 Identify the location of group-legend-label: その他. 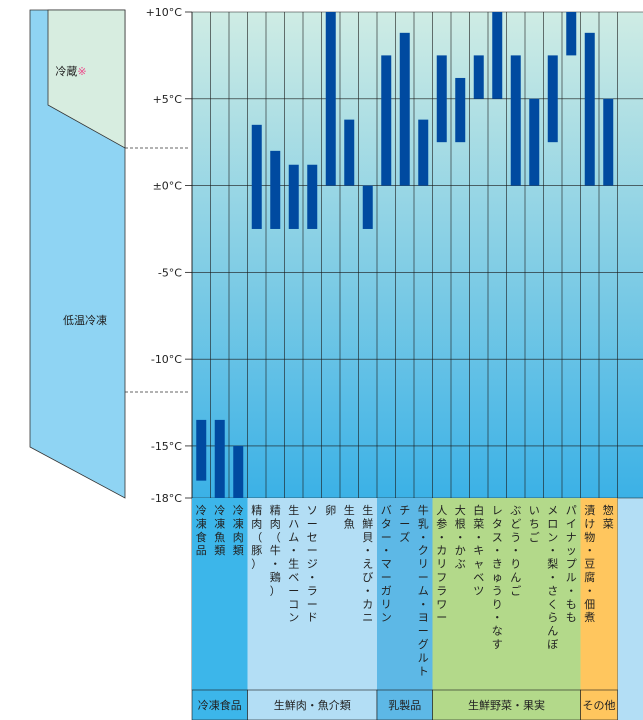
(599, 705).